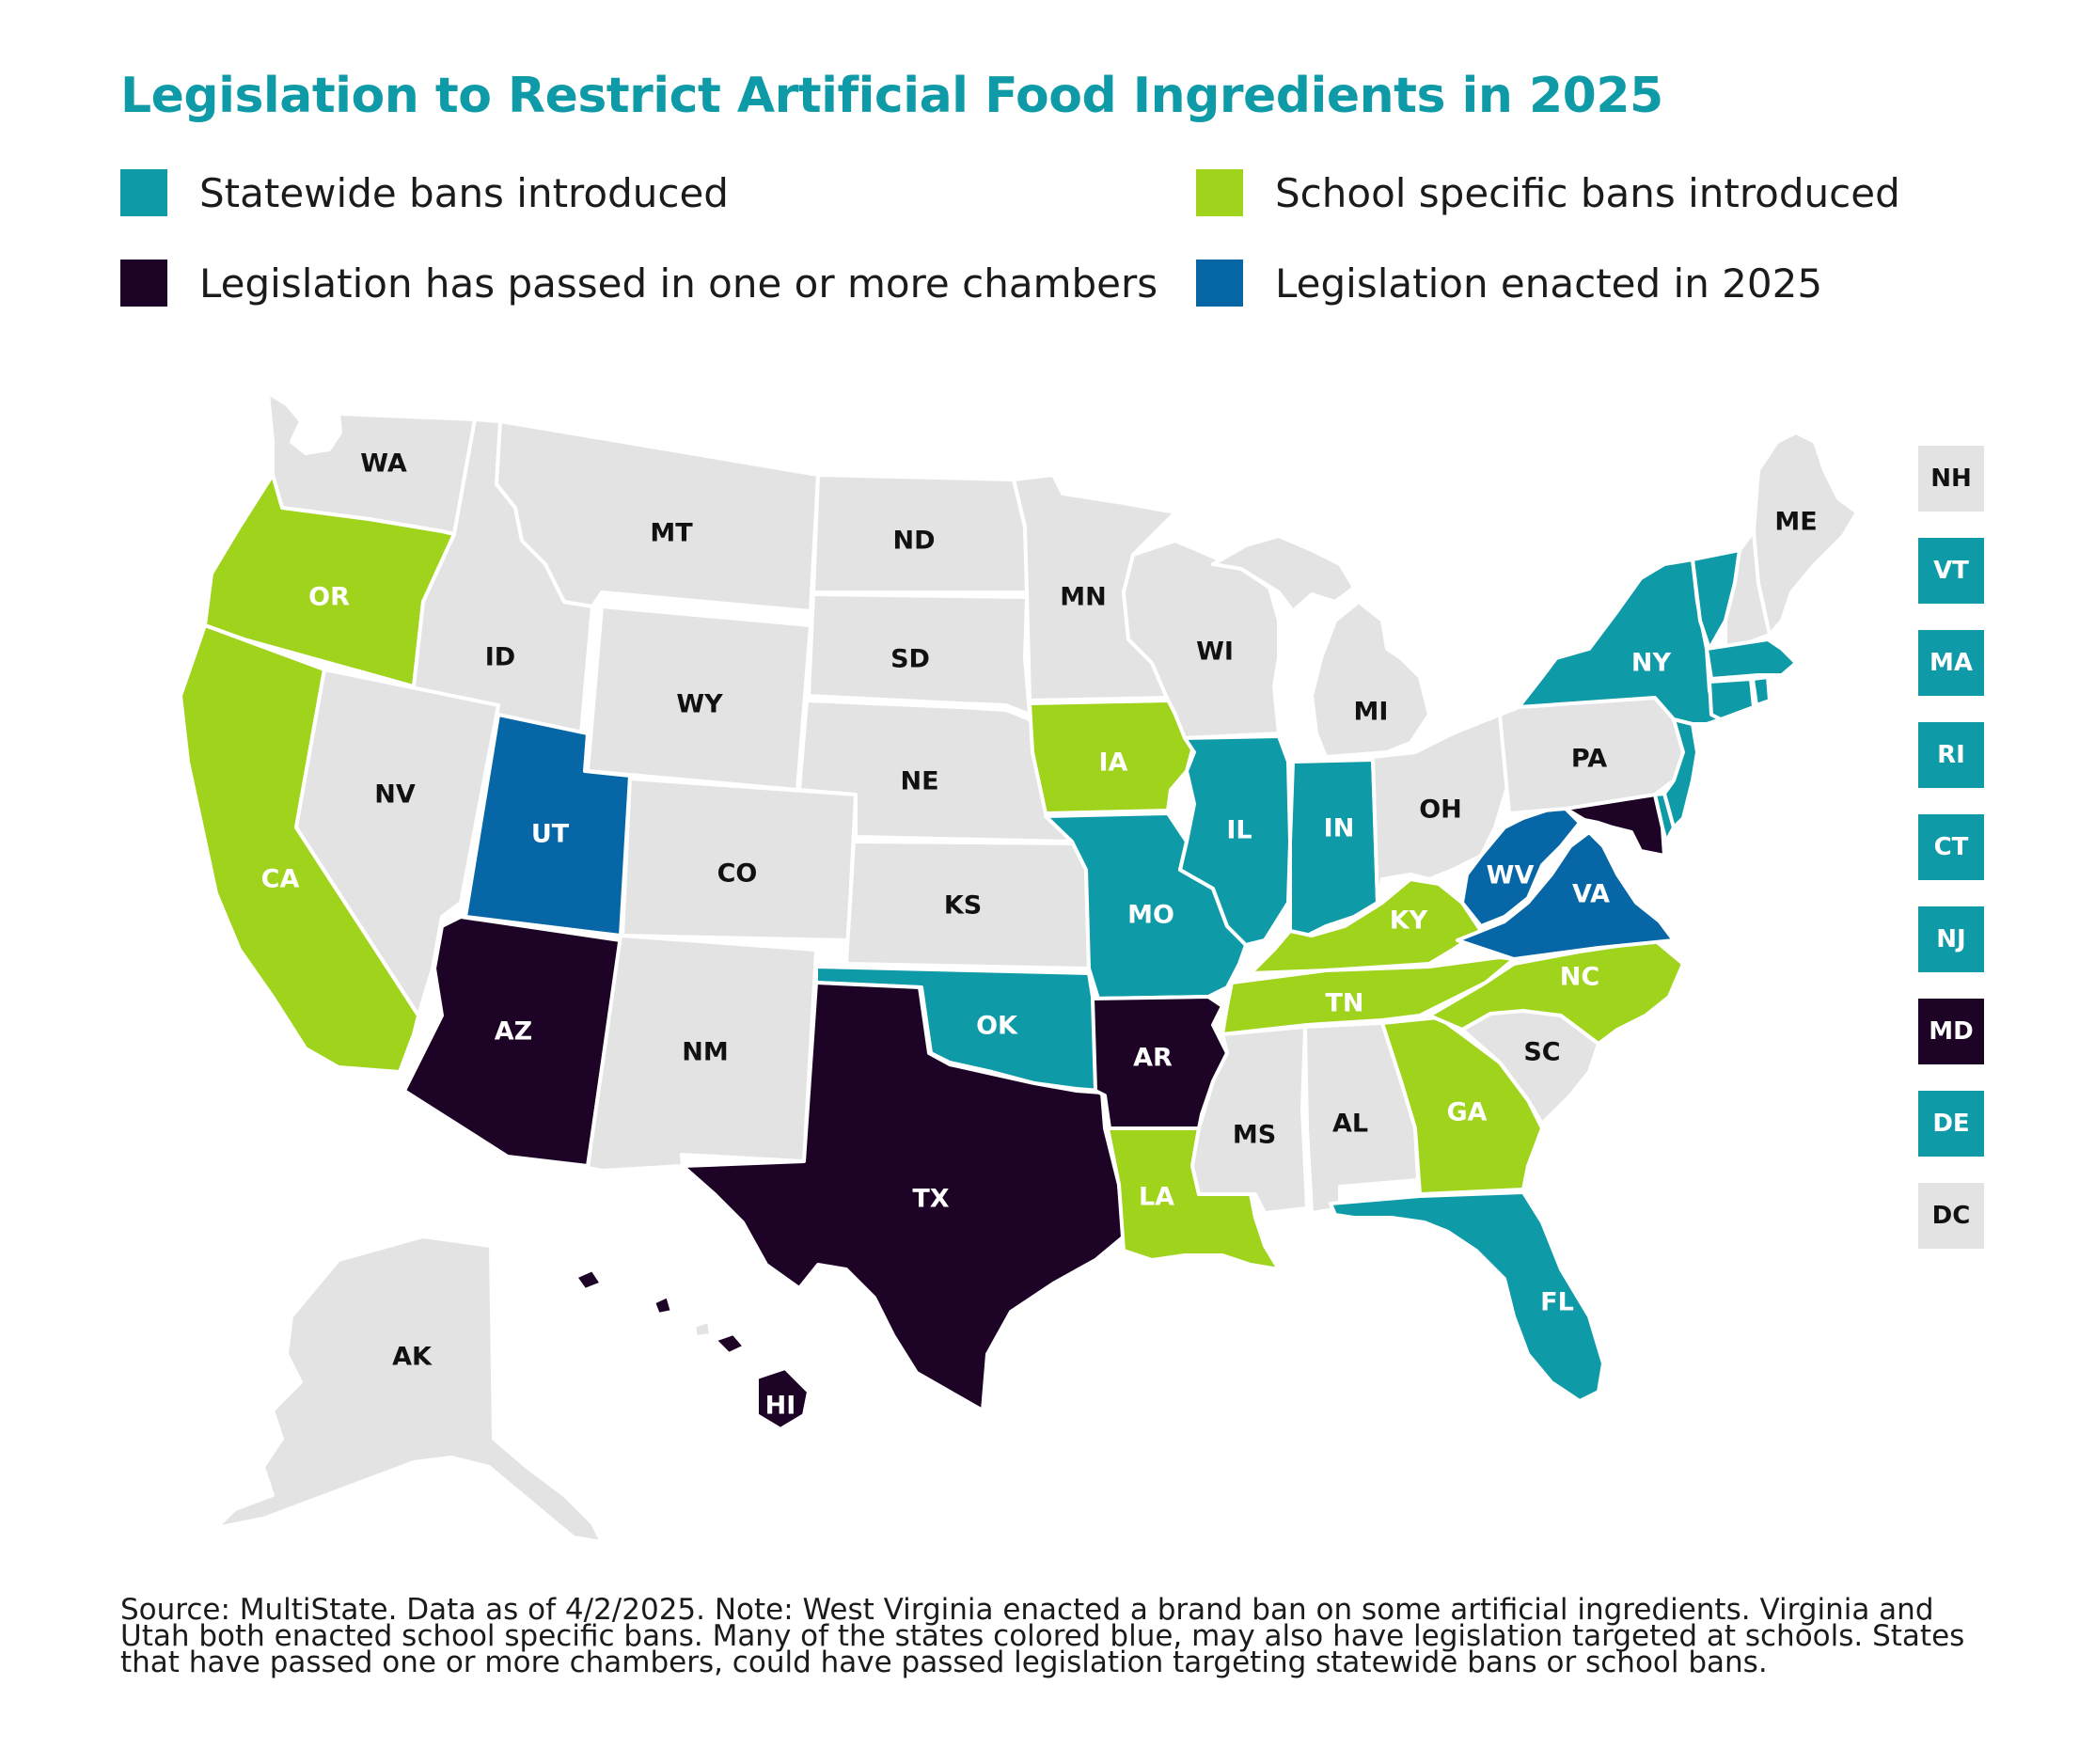 The image size is (2095, 1764). Describe the element at coordinates (1795, 522) in the screenshot. I see `label-ME: ME` at that location.